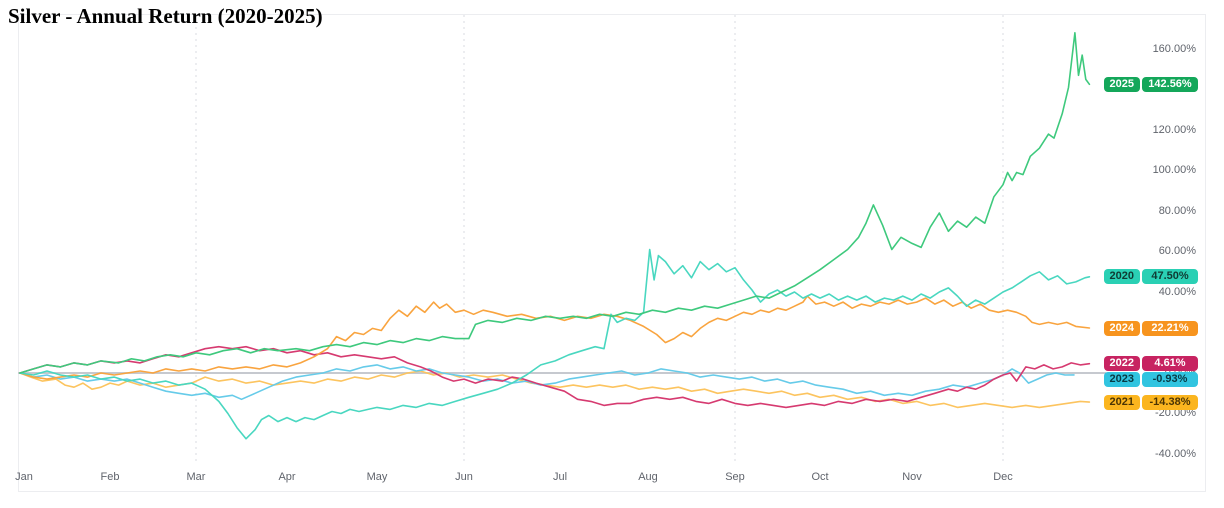 This screenshot has height=508, width=1224. I want to click on x-month-label-jan: Jan, so click(24, 477).